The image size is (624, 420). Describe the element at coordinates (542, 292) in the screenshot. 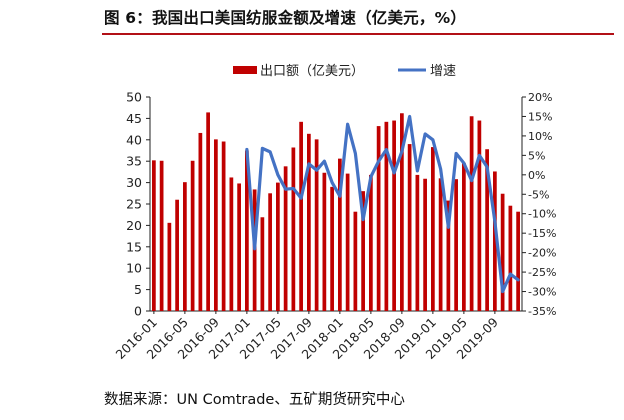

I see `right-tick-label: -30%` at that location.